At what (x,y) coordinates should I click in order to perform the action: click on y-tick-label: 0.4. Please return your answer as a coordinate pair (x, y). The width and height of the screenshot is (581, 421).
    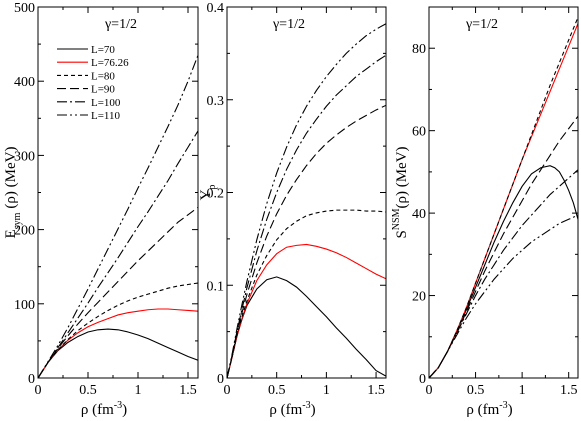
    Looking at the image, I should click on (216, 8).